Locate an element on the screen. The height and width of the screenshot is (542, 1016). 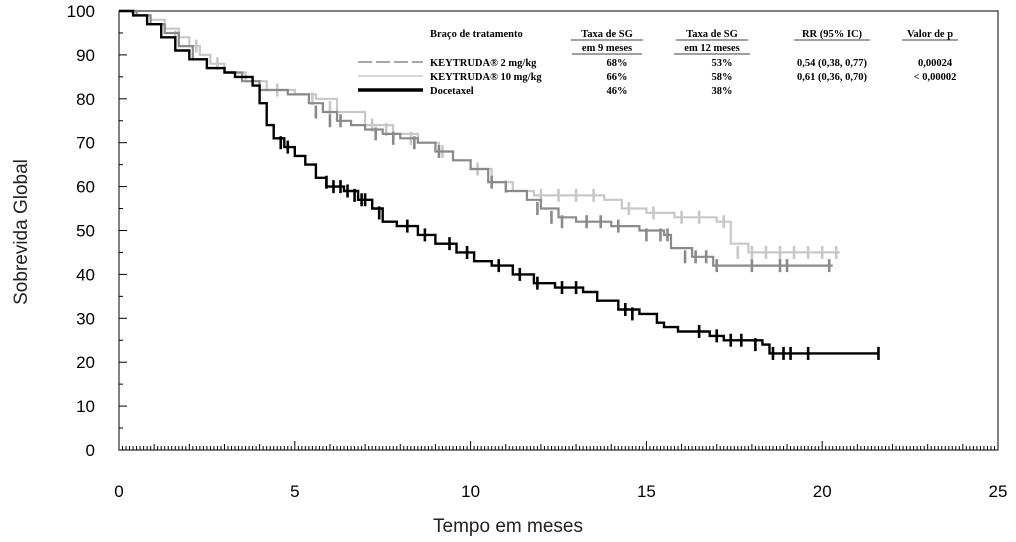
legend-header-arm: Braço de tratamento is located at coordinates (476, 34).